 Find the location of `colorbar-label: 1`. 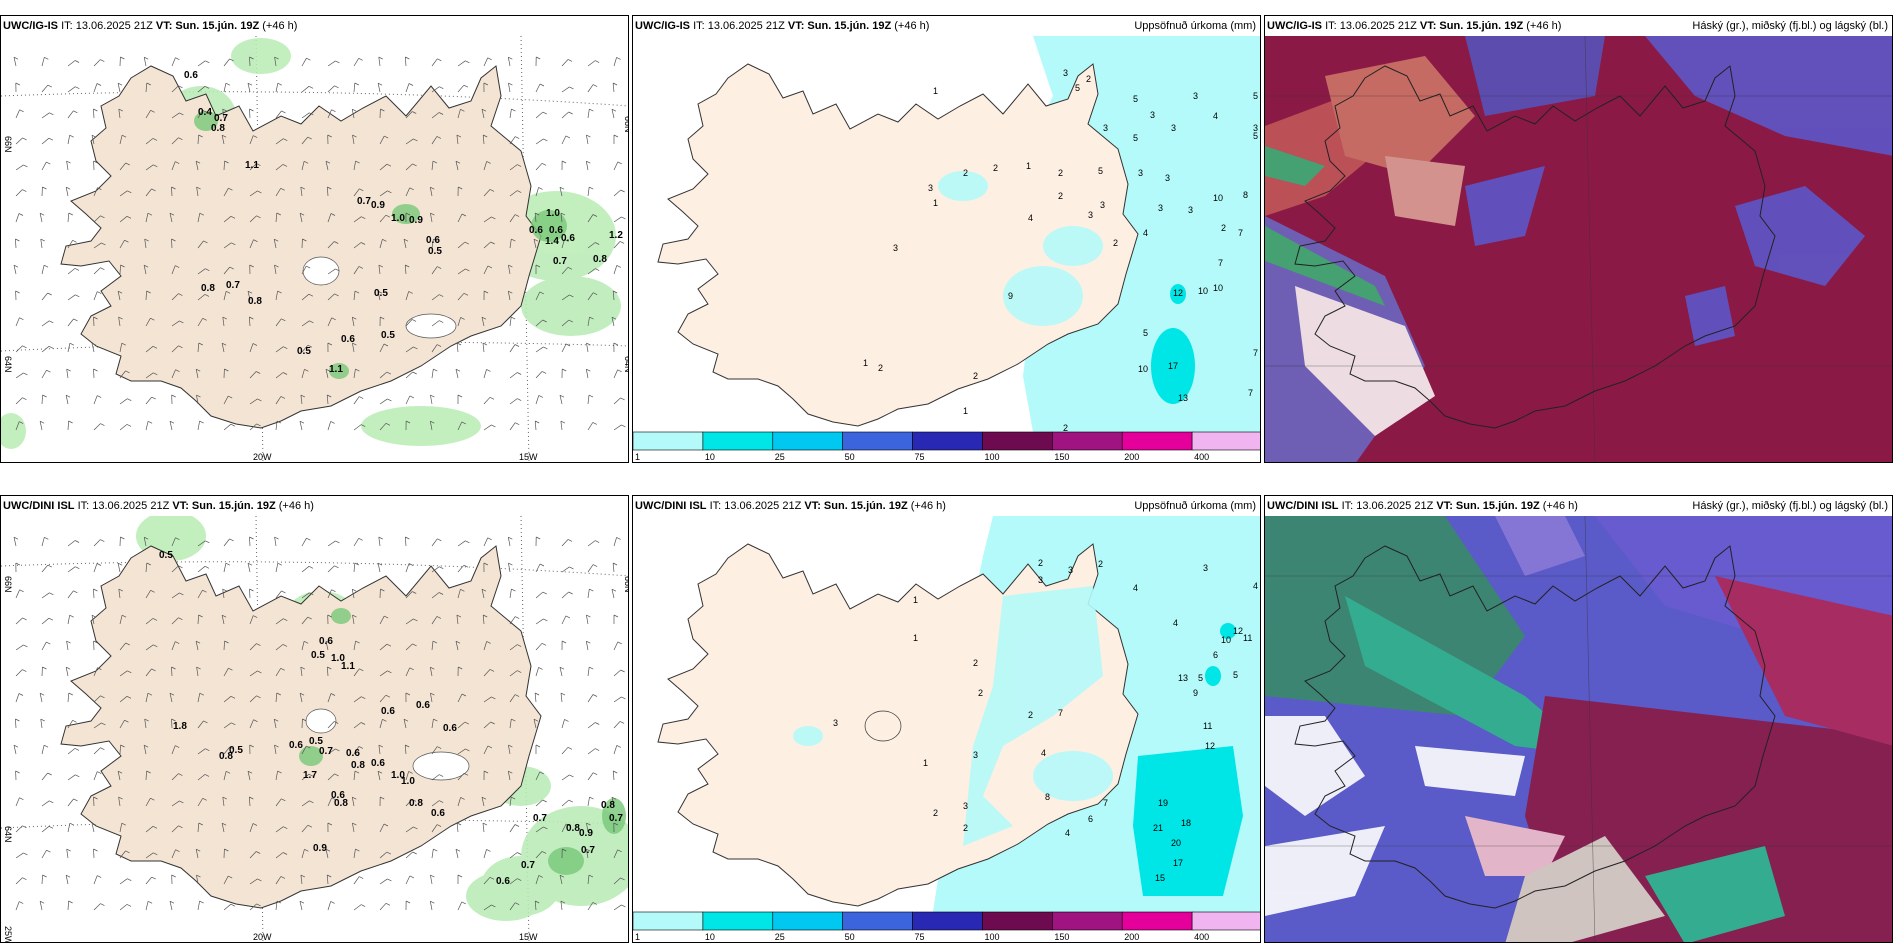

colorbar-label: 1 is located at coordinates (637, 937).